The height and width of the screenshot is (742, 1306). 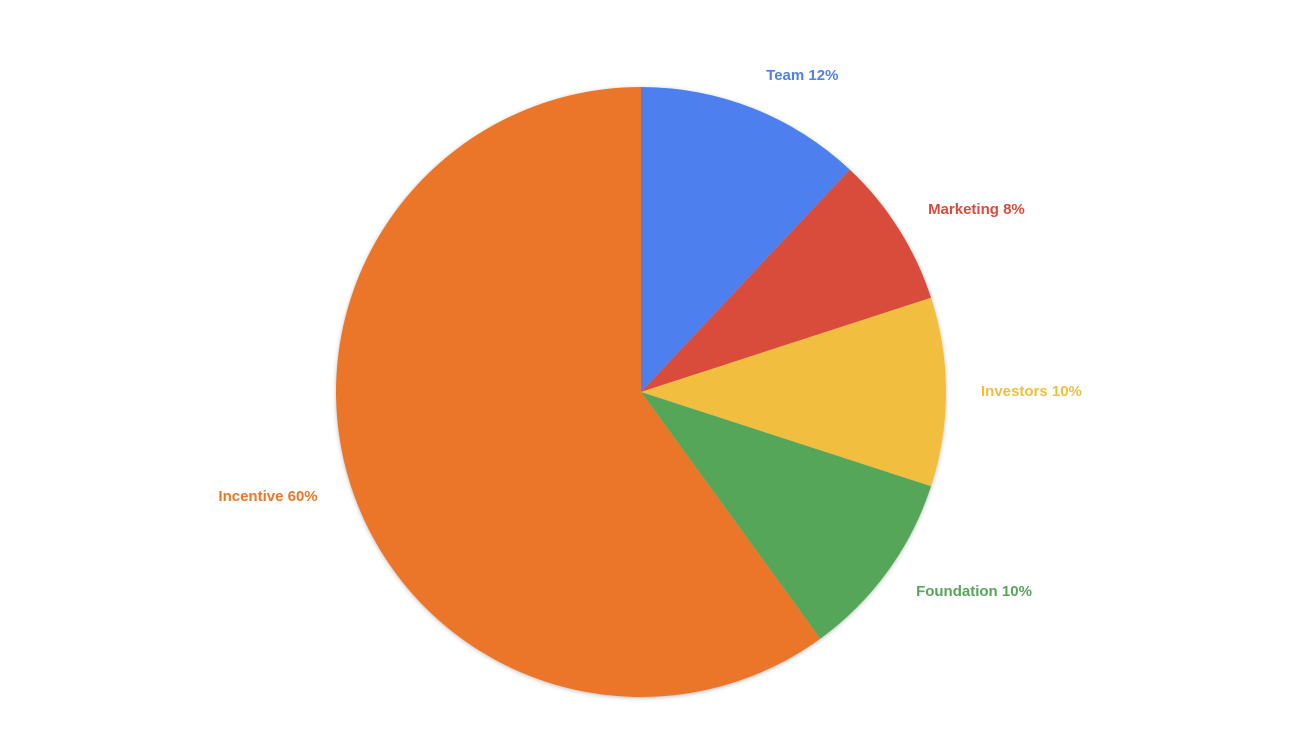 What do you see at coordinates (823, 75) in the screenshot?
I see `value-label: 12%` at bounding box center [823, 75].